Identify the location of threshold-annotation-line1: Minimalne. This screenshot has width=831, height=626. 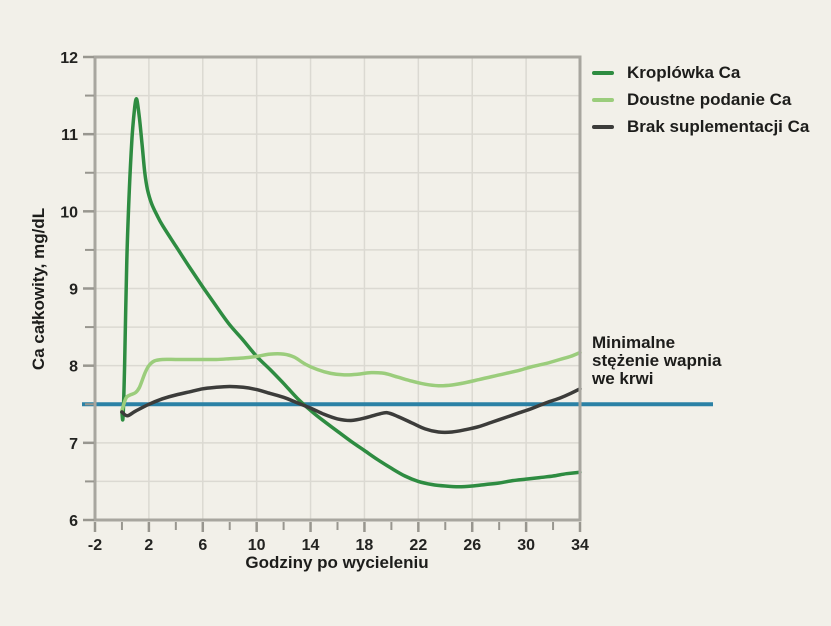
(634, 342).